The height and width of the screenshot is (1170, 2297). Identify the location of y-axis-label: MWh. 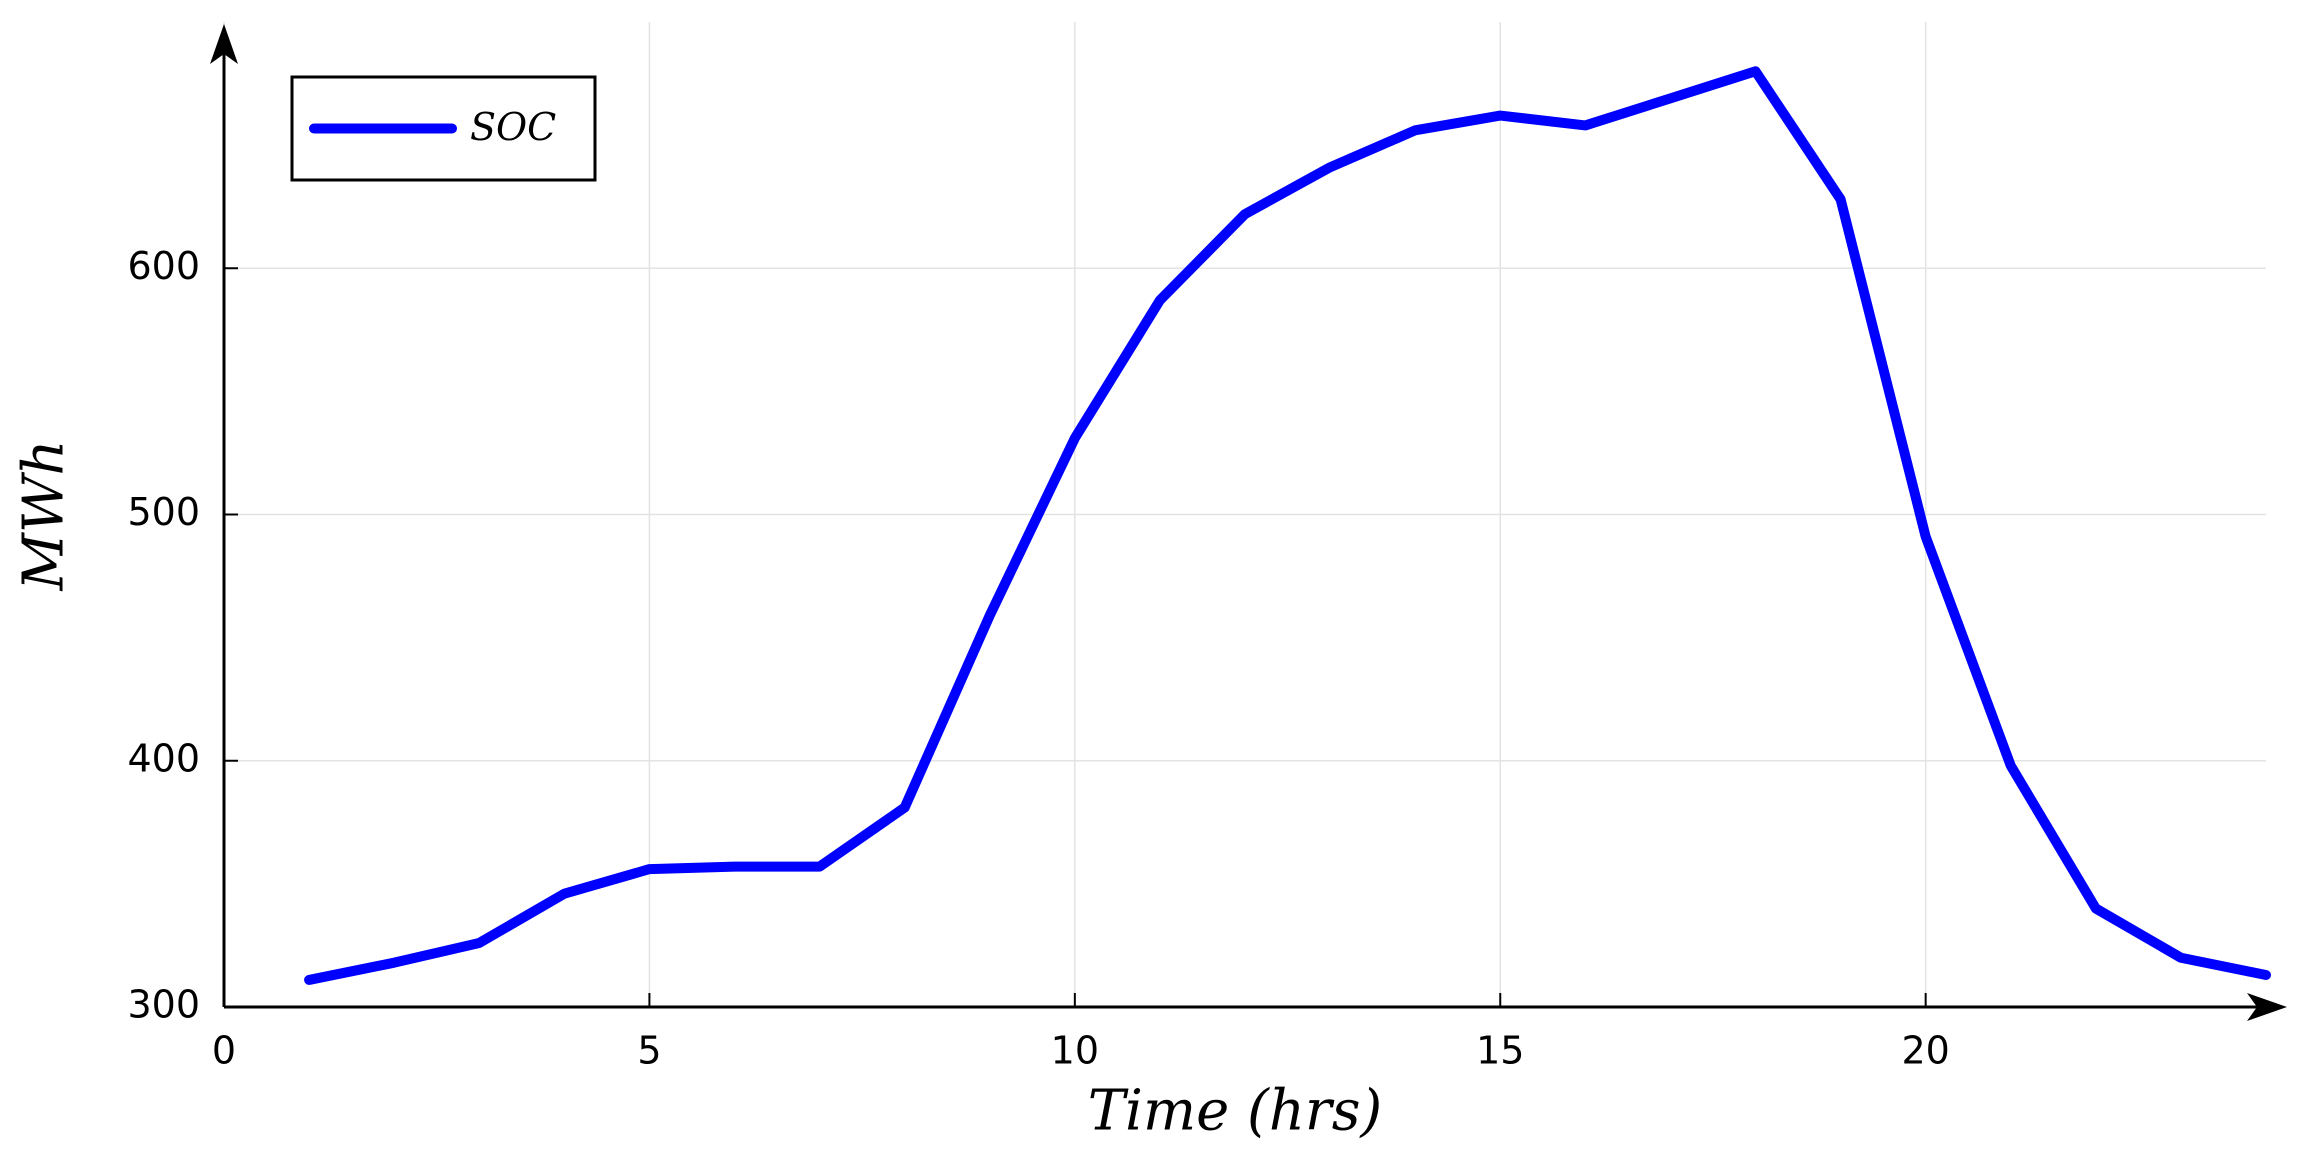
(44, 516).